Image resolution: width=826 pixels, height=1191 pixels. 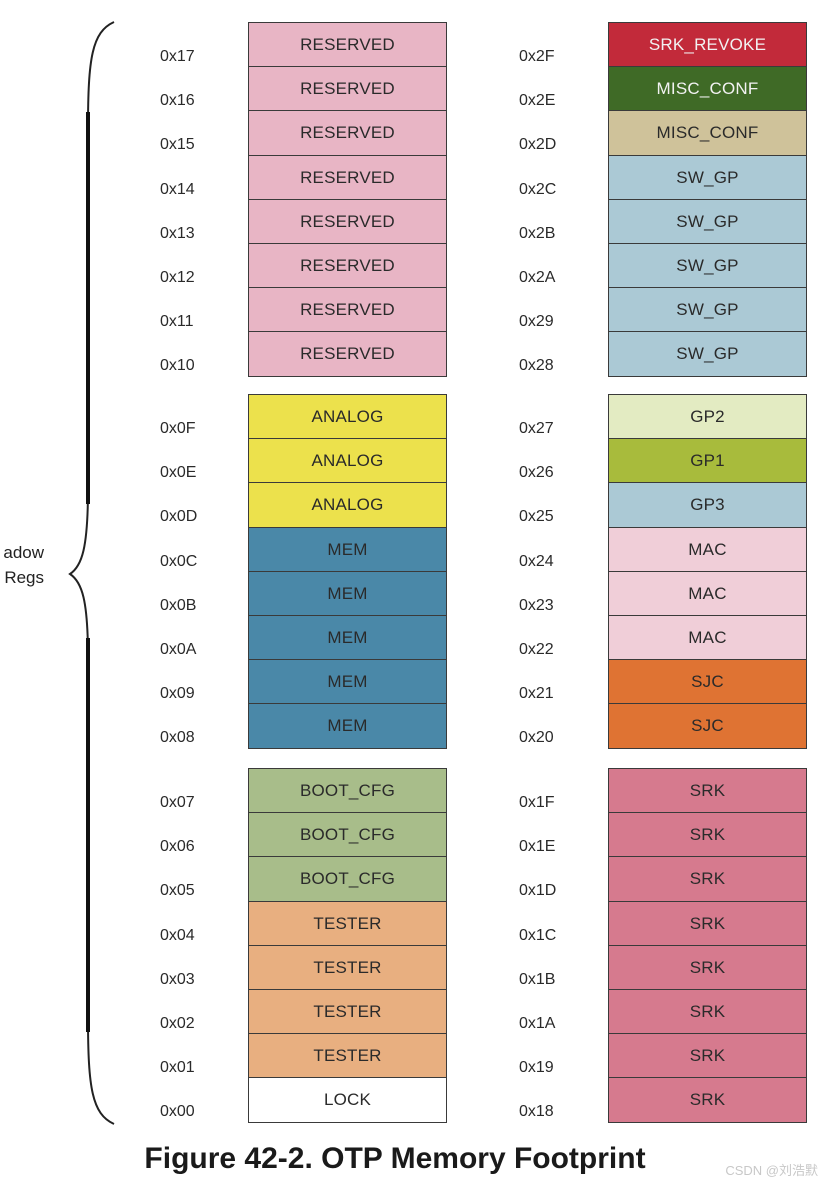 What do you see at coordinates (771, 1170) in the screenshot?
I see `watermark: CSDN @刘浩默` at bounding box center [771, 1170].